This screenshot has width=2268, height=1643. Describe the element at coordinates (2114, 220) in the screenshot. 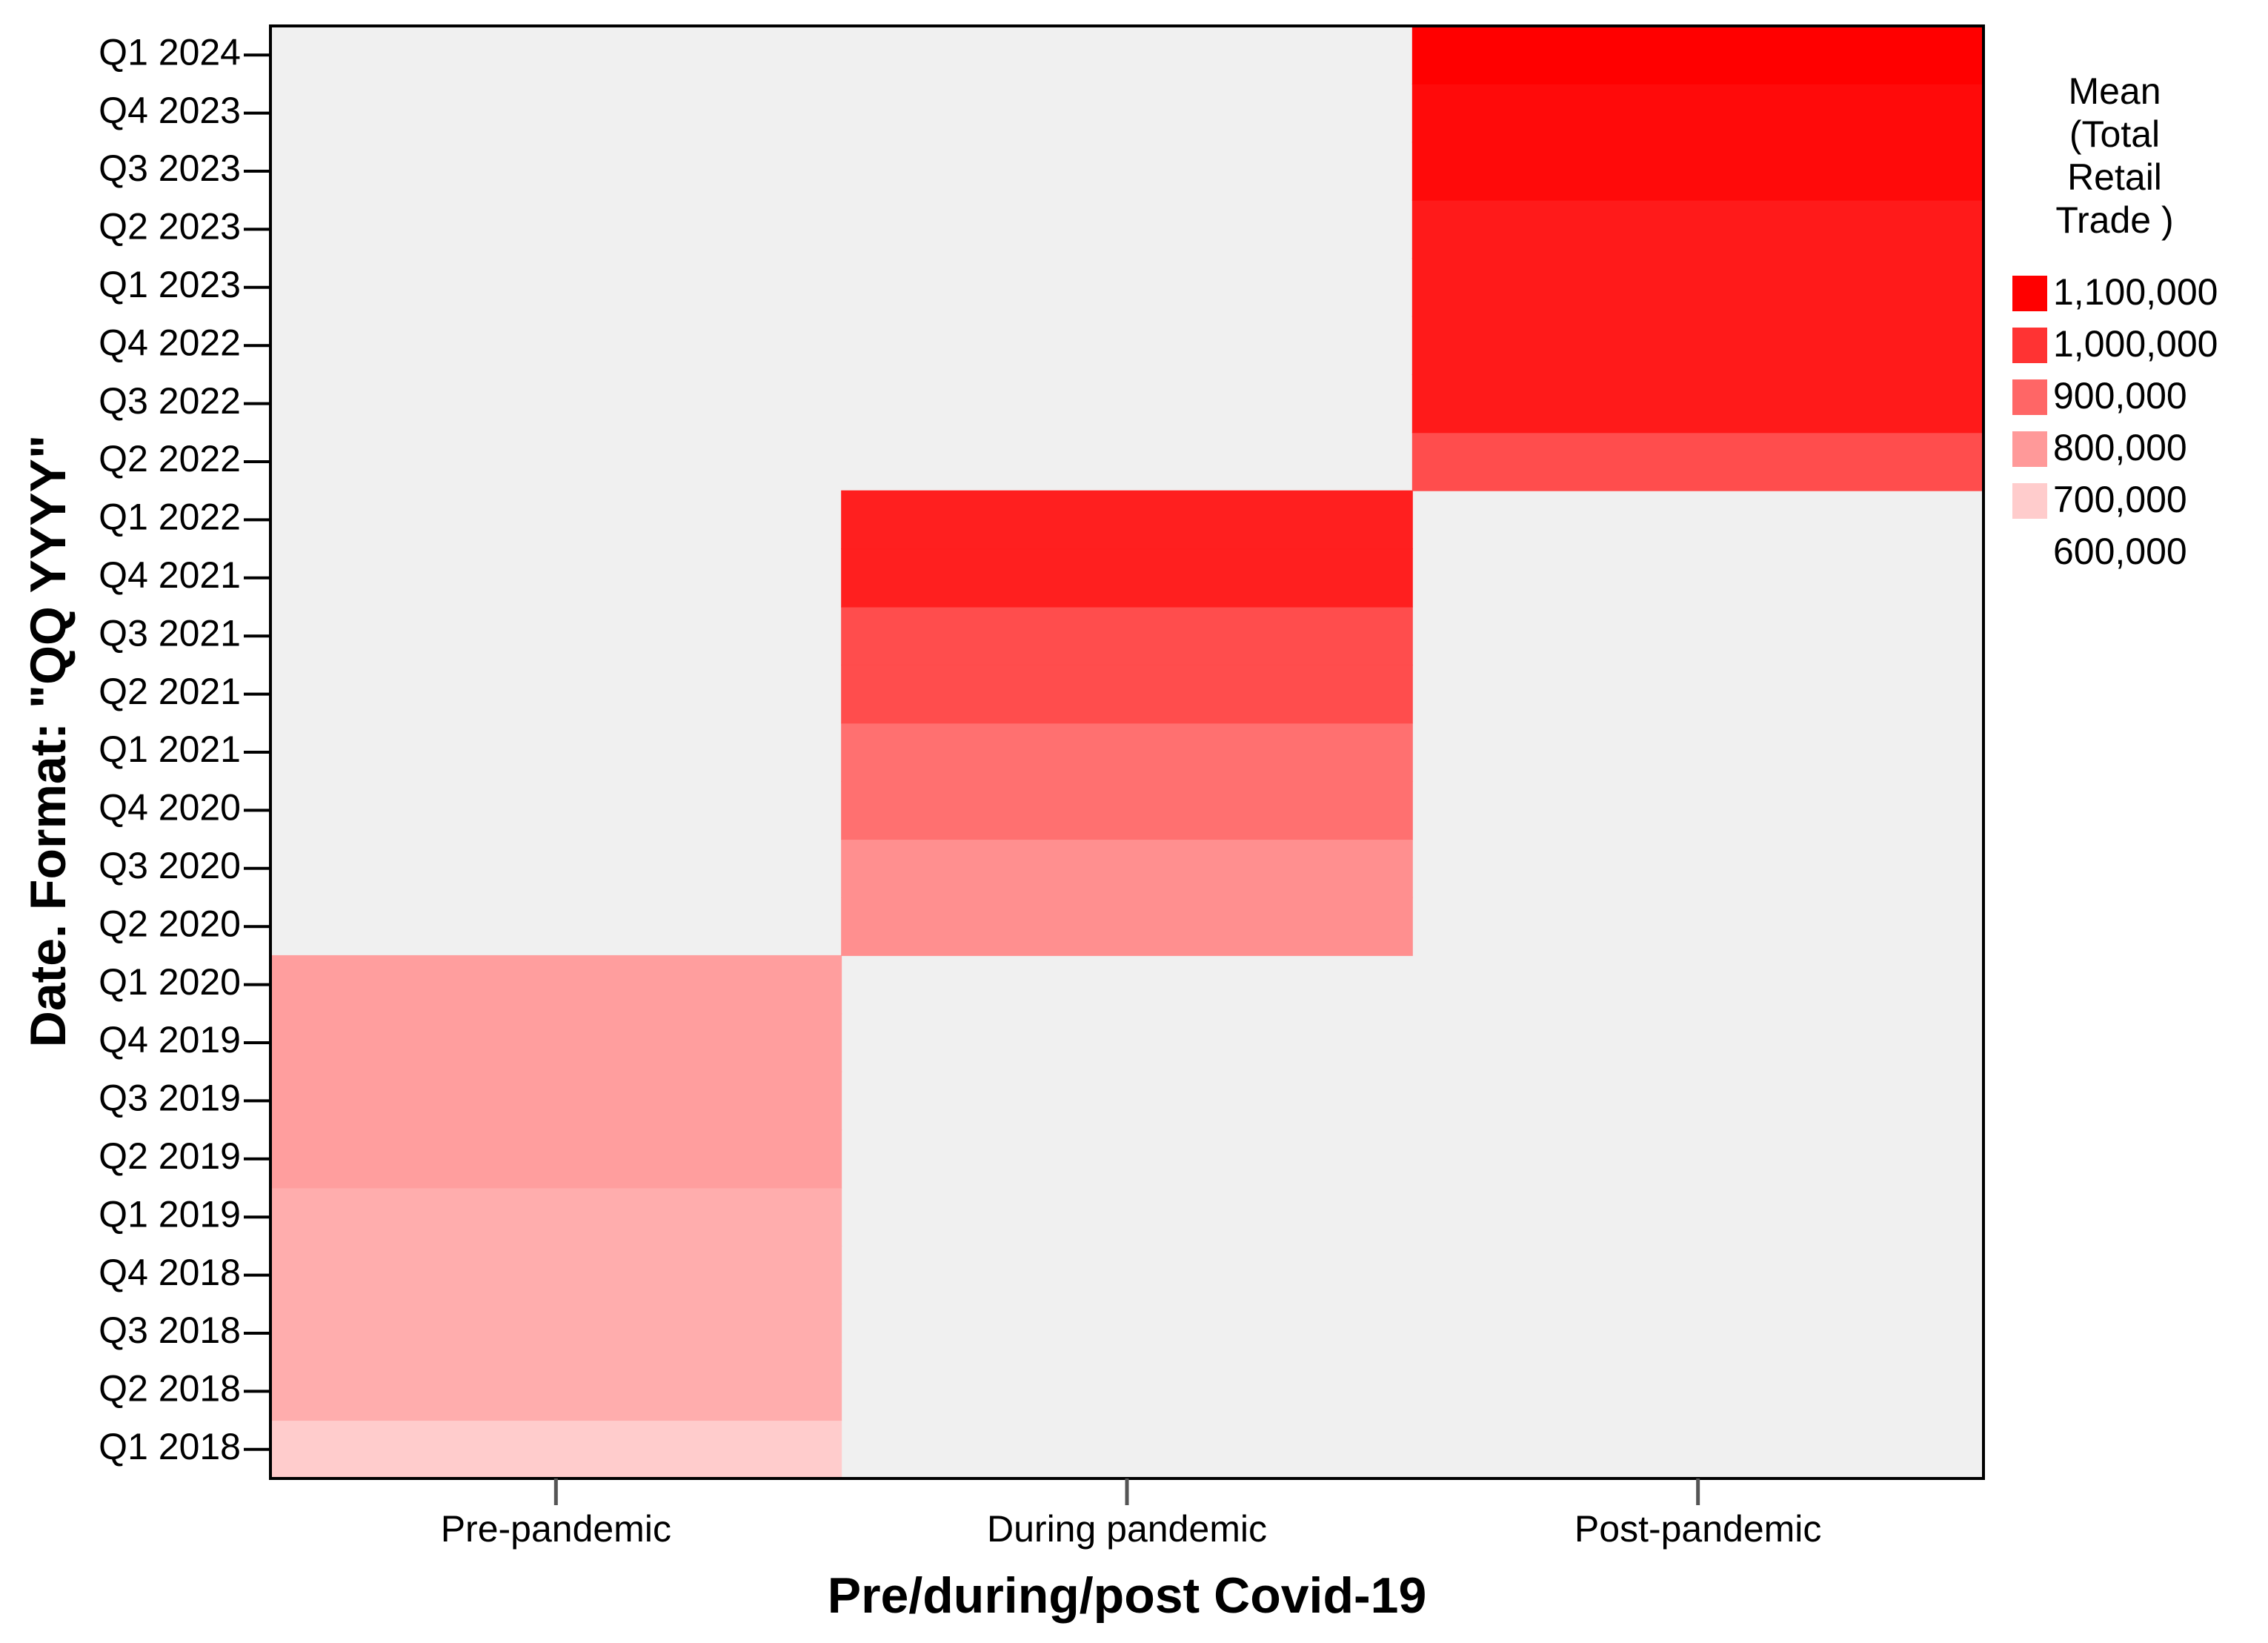

I see `legend-title: Trade )` at that location.